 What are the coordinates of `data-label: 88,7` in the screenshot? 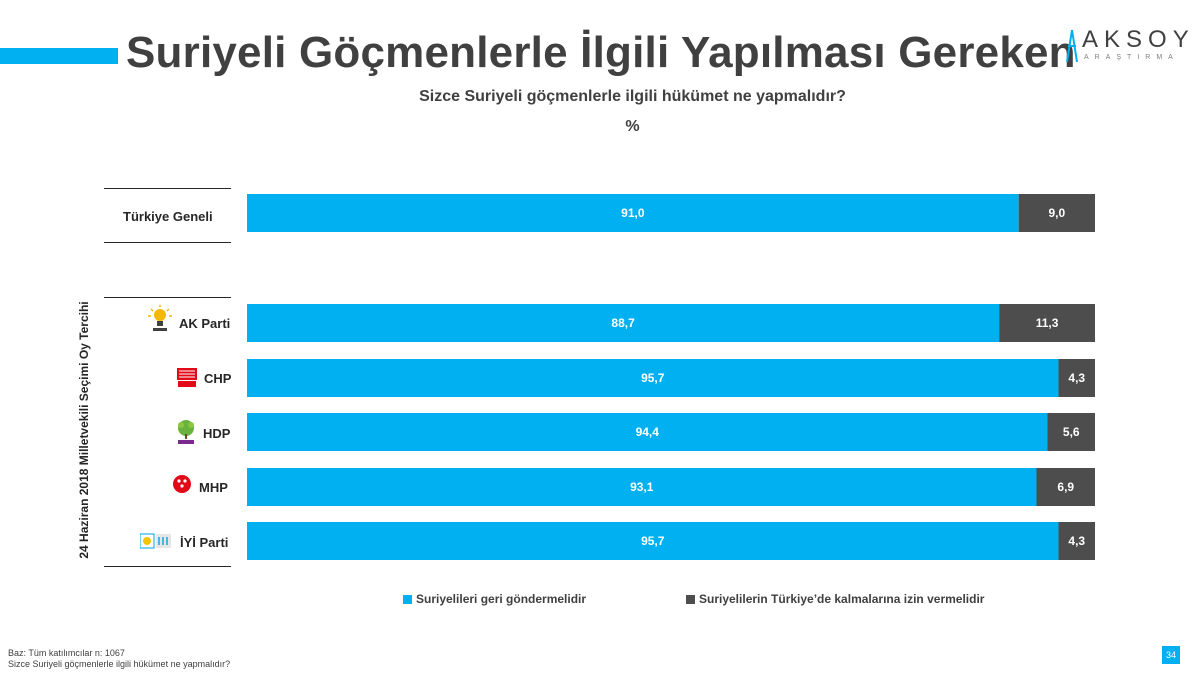 It's located at (623, 323).